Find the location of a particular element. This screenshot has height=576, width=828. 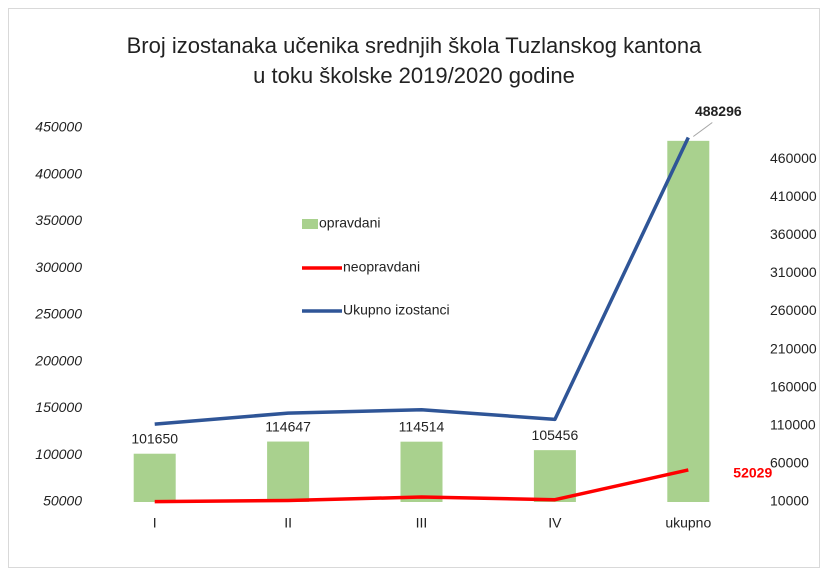

y2-tick-label: 310000 is located at coordinates (793, 272).